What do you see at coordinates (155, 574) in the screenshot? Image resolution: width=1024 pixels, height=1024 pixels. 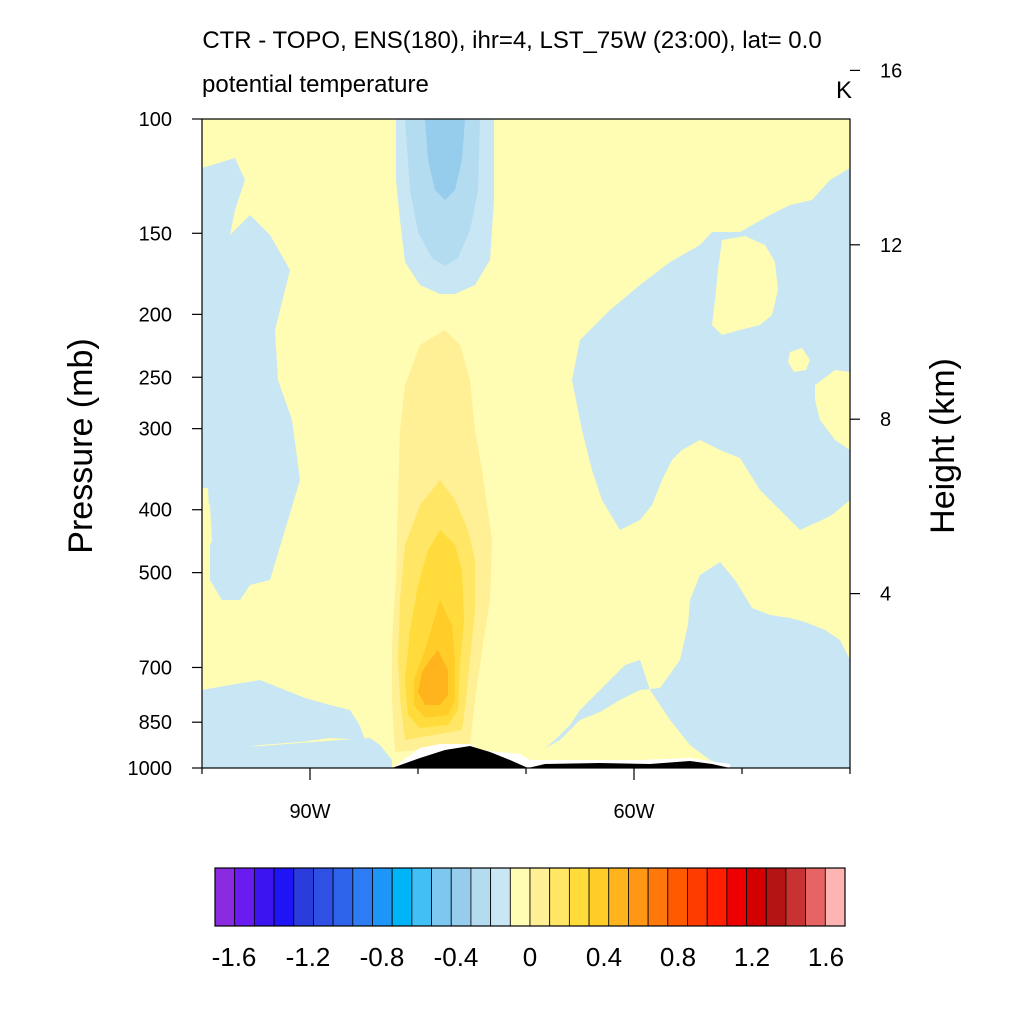 I see `y-tick-label: 500` at bounding box center [155, 574].